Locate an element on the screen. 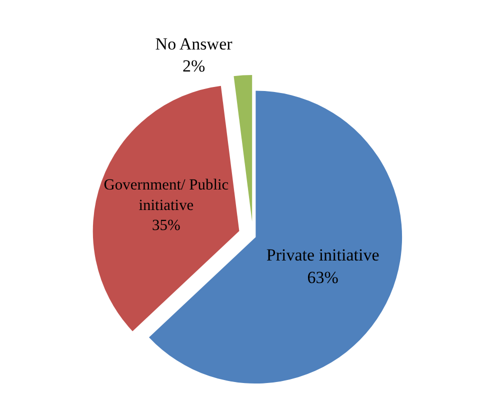 This screenshot has width=495, height=418. data-label: 35% is located at coordinates (166, 225).